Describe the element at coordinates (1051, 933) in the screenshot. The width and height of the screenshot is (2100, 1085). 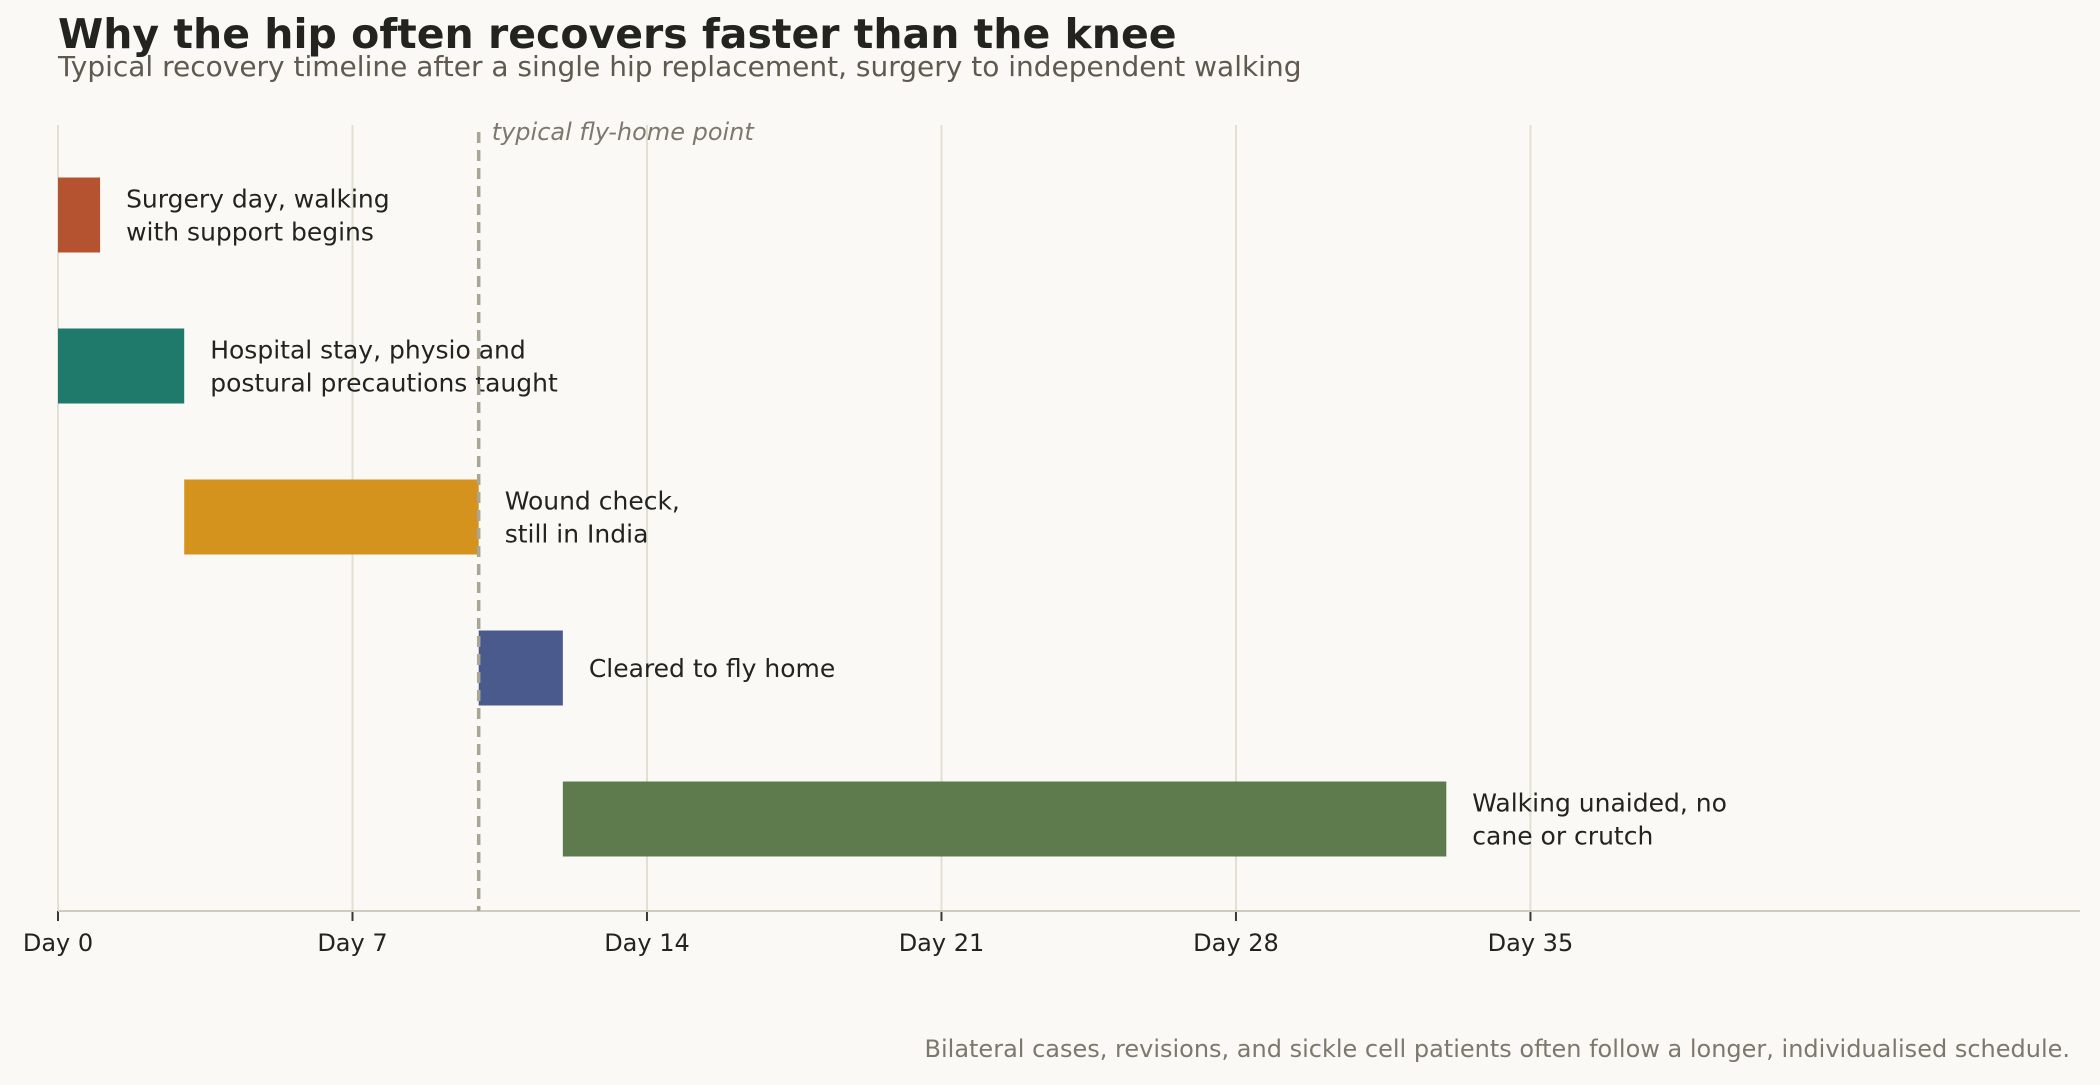
I see `x-axis: Day 0 Day 7 Day 14 Day 21 Day 28 Day 35` at that location.